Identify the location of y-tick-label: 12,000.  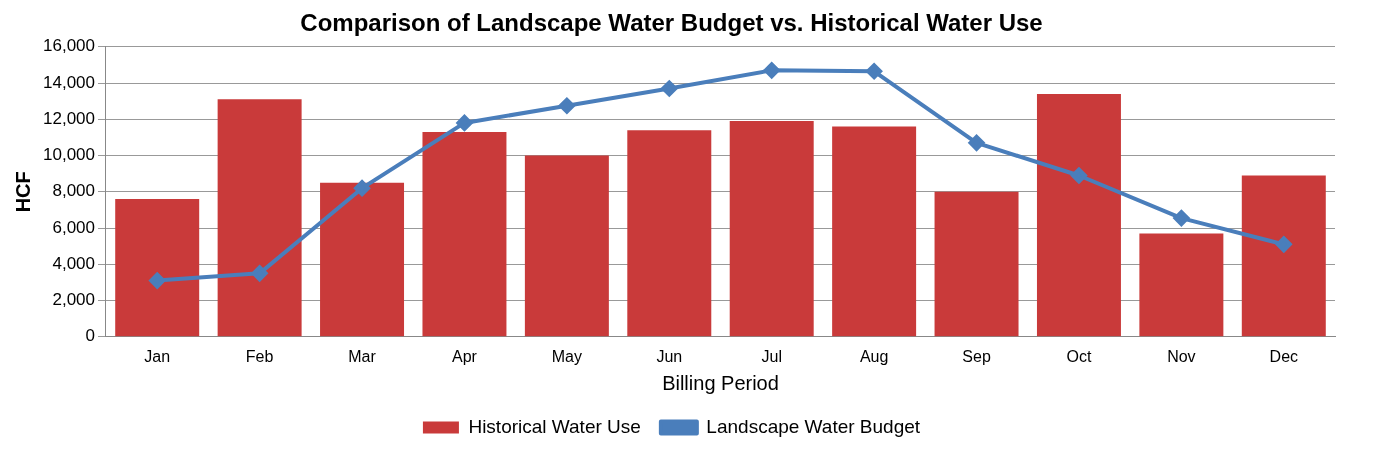
(69, 118).